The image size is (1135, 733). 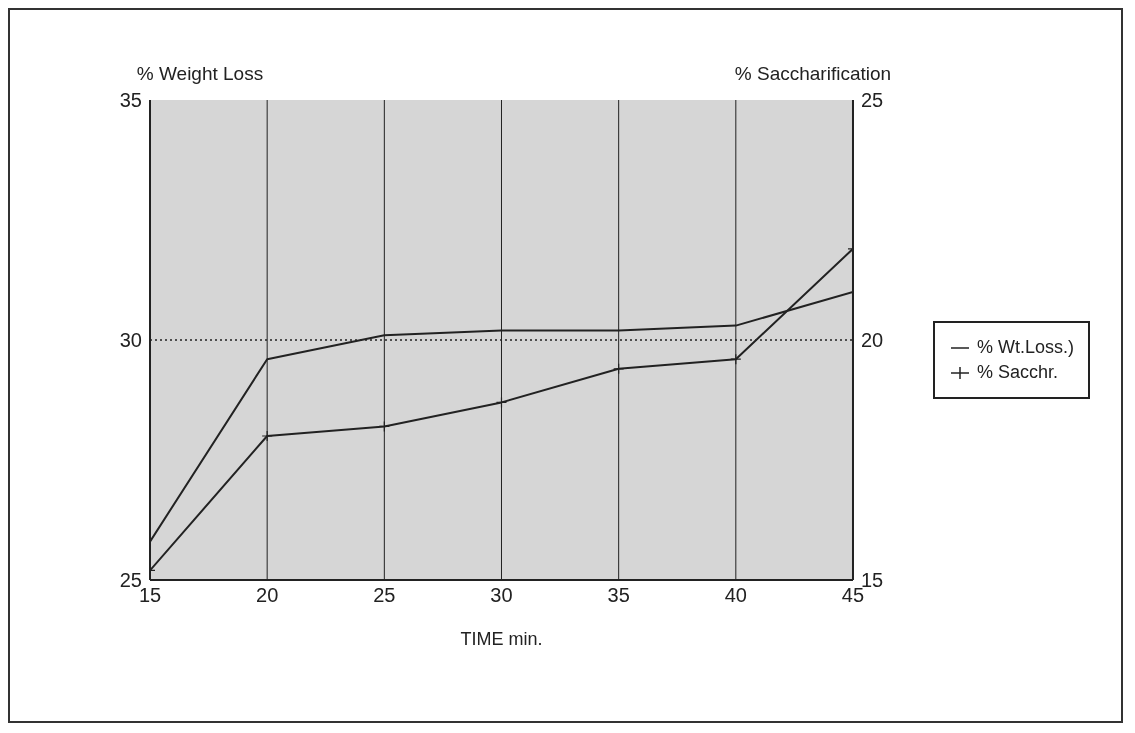 I want to click on y2-tick-label: 25, so click(x=872, y=100).